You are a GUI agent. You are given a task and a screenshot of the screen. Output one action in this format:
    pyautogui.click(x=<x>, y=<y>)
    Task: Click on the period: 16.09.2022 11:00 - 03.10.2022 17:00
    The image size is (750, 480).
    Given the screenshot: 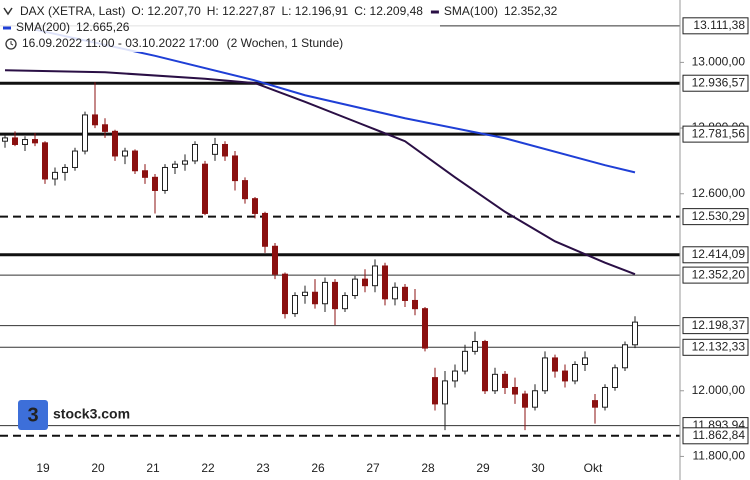 What is the action you would take?
    pyautogui.click(x=120, y=43)
    